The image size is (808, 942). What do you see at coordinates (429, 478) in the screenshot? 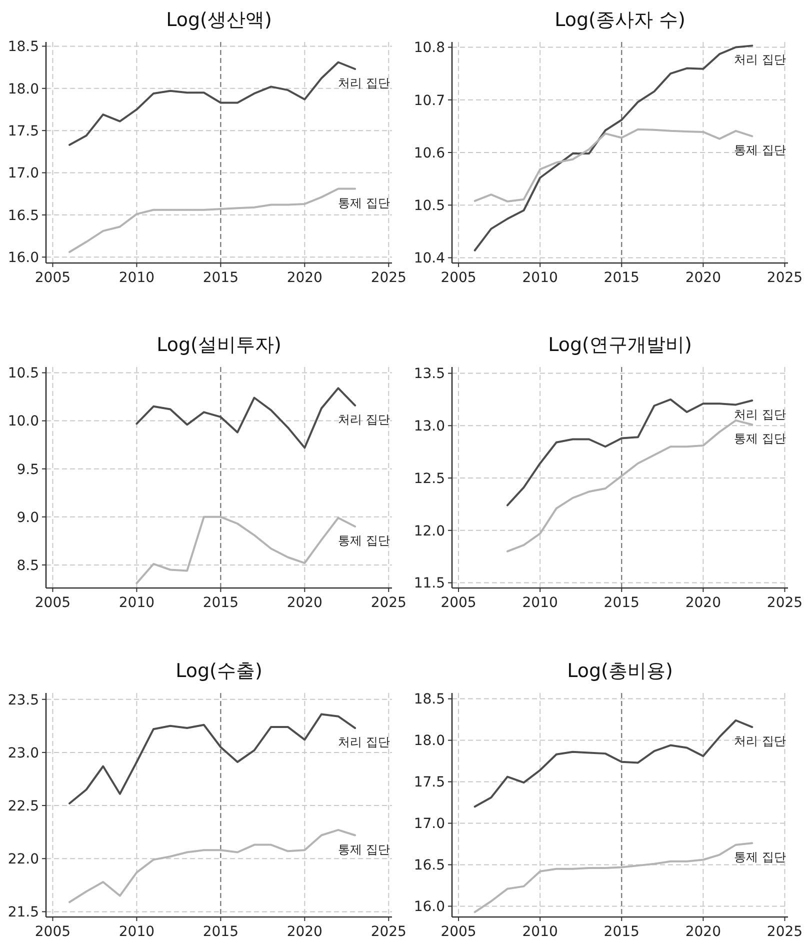
I see `y-tick-label: 12.5` at bounding box center [429, 478].